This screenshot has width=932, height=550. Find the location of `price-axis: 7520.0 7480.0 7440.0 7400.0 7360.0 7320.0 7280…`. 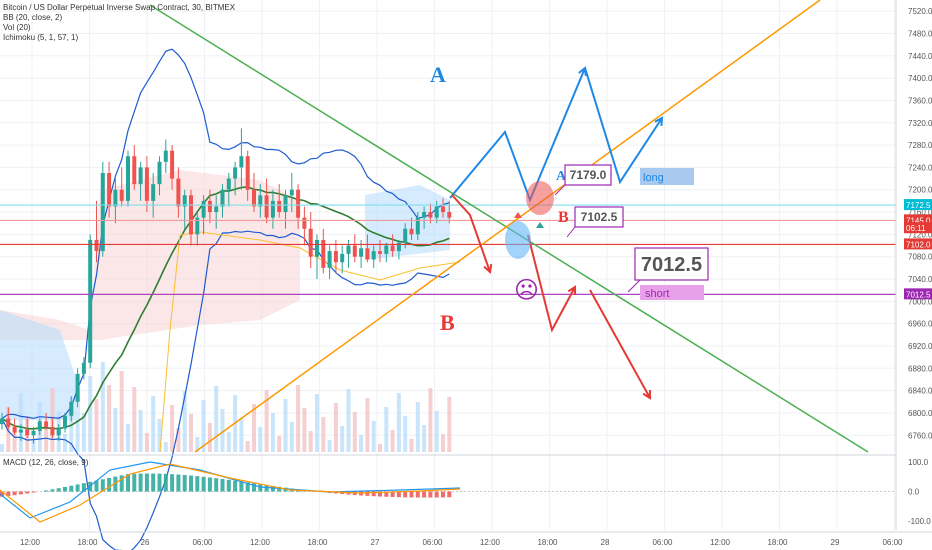

price-axis: 7520.0 7480.0 7440.0 7400.0 7360.0 7320.0 7280… is located at coordinates (913, 275).